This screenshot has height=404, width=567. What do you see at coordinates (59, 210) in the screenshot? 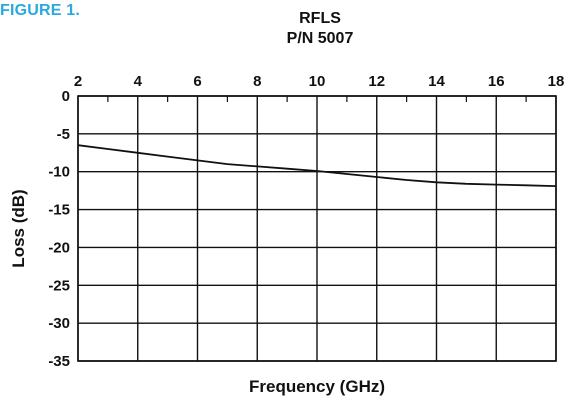
I see `y-tick-label: -15` at bounding box center [59, 210].